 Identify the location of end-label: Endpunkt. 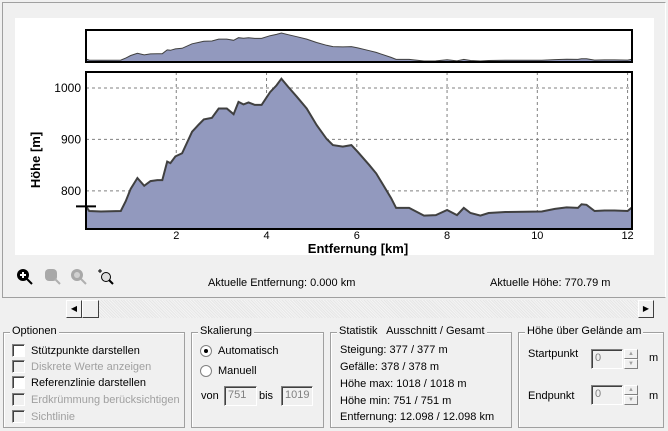
(551, 396).